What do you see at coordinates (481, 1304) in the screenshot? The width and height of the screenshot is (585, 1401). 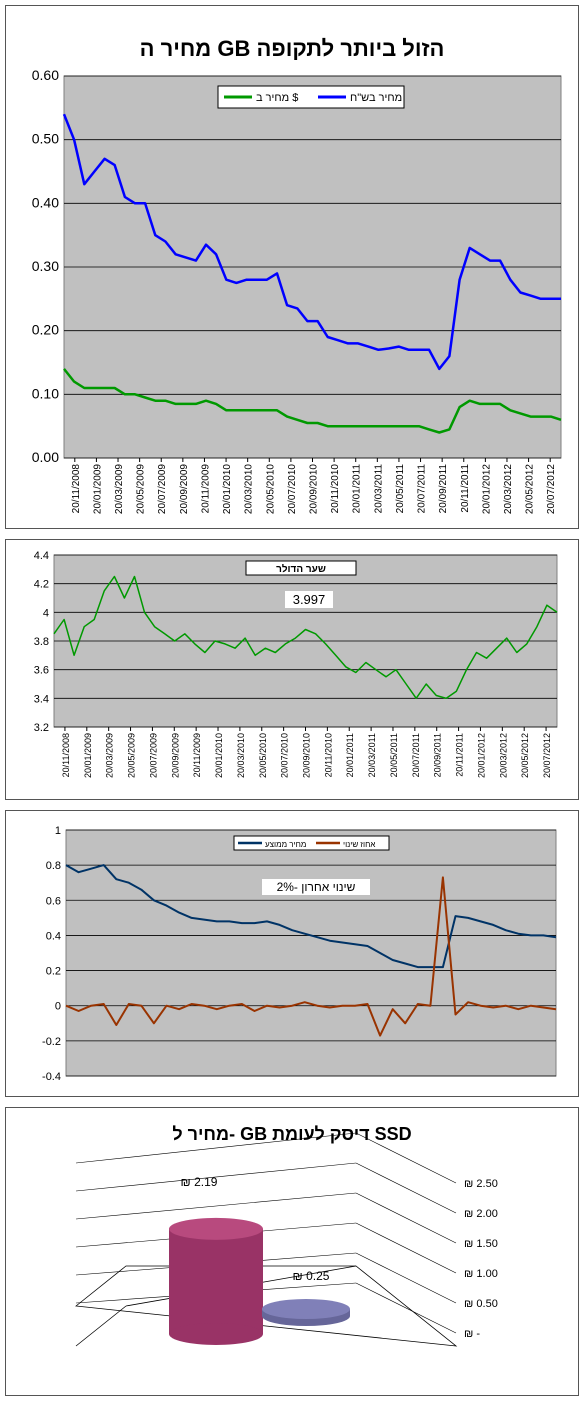 I see `y-tick-label: ₪ 0.50` at bounding box center [481, 1304].